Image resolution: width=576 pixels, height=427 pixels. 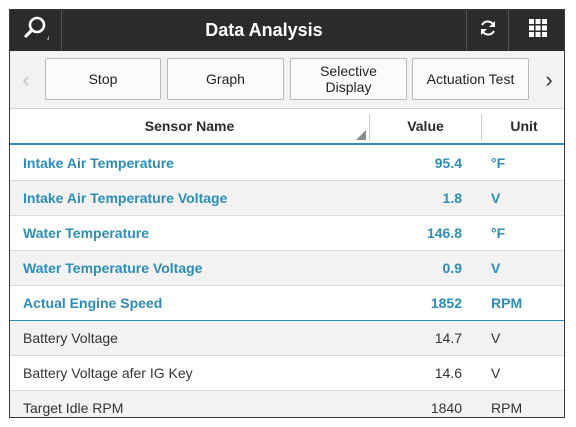 What do you see at coordinates (287, 338) in the screenshot?
I see `table-row: Battery Voltage 14.7 V` at bounding box center [287, 338].